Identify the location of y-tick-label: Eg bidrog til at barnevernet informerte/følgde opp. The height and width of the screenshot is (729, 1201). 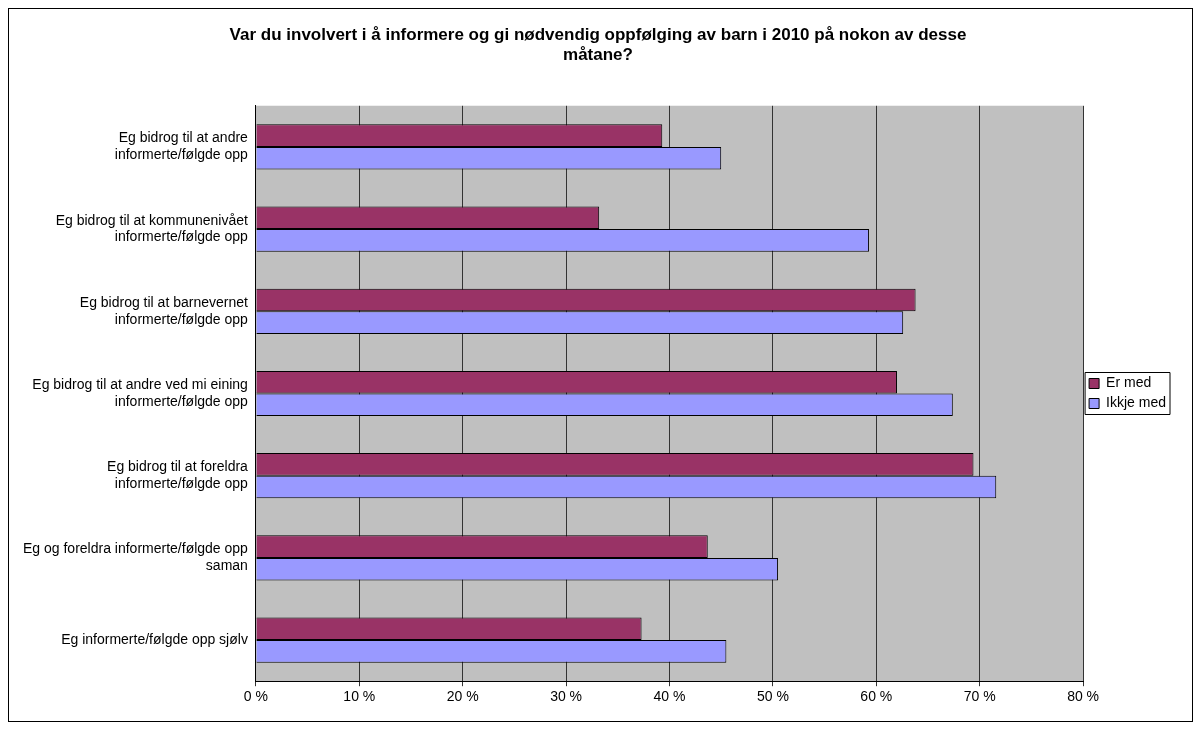
(164, 310).